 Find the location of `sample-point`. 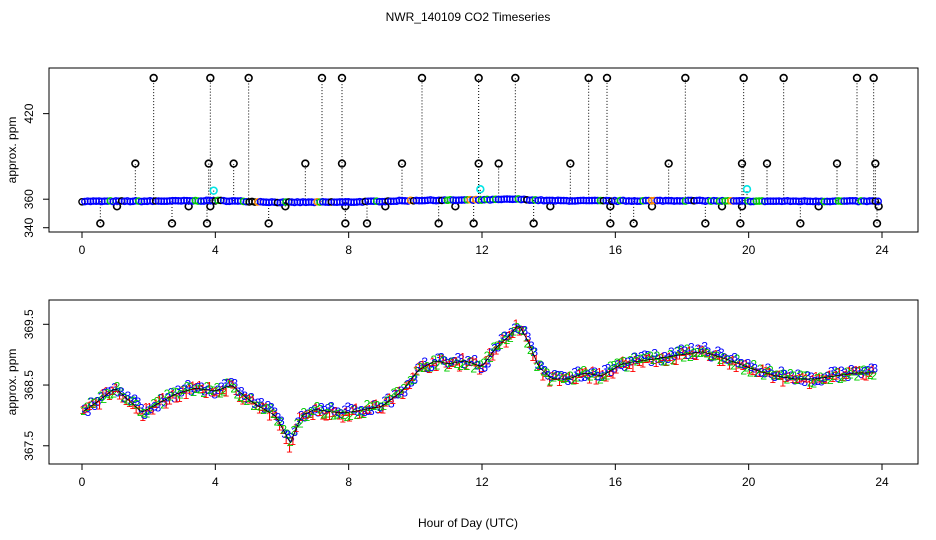

sample-point is located at coordinates (875, 201).